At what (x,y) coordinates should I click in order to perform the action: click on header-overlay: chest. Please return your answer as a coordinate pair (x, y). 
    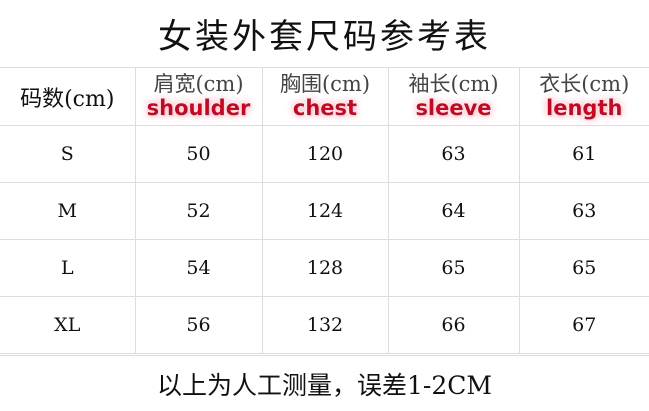
    Looking at the image, I should click on (325, 108).